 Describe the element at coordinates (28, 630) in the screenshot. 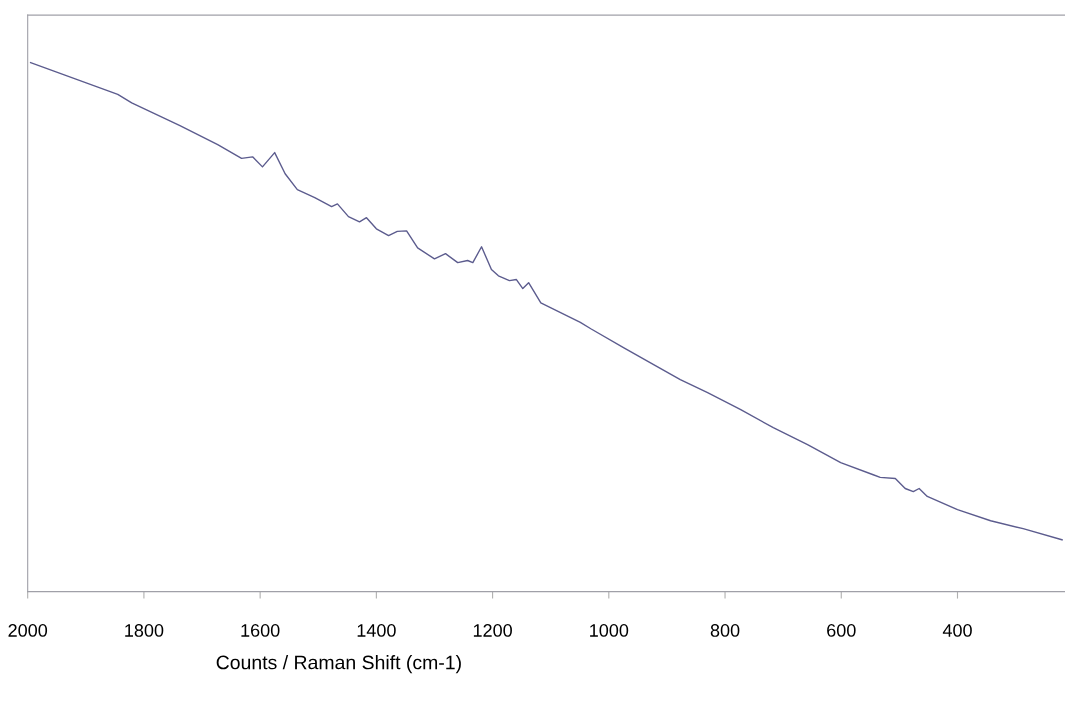

I see `x-tick-label: 2000` at that location.